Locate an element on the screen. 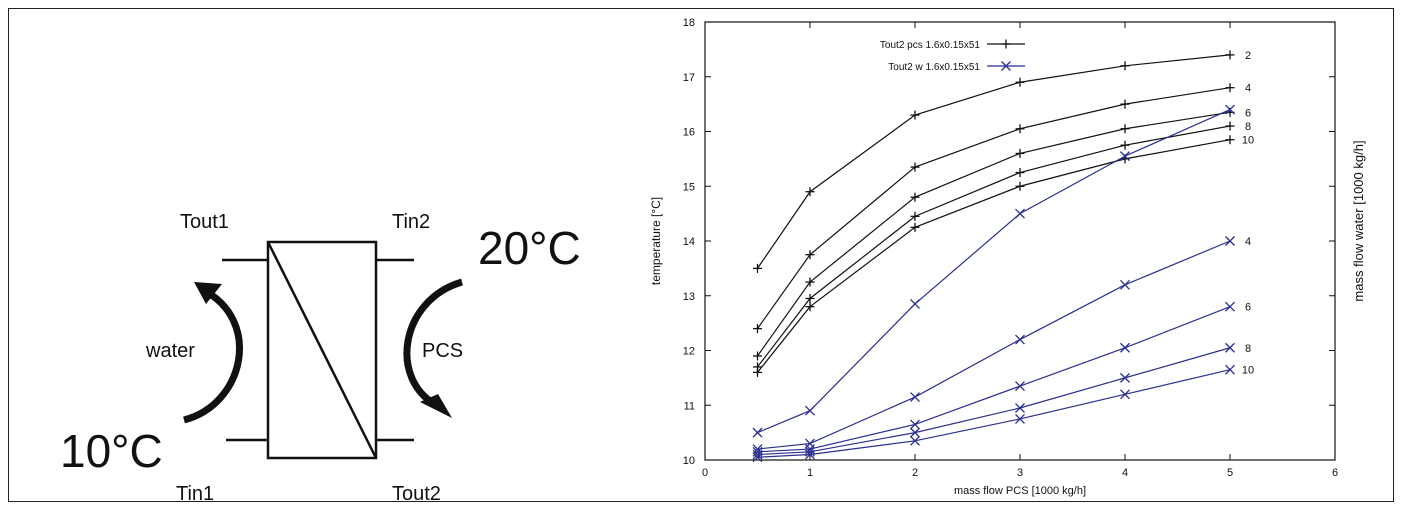 This screenshot has width=1405, height=510. y-tick-label: 17 is located at coordinates (689, 78).